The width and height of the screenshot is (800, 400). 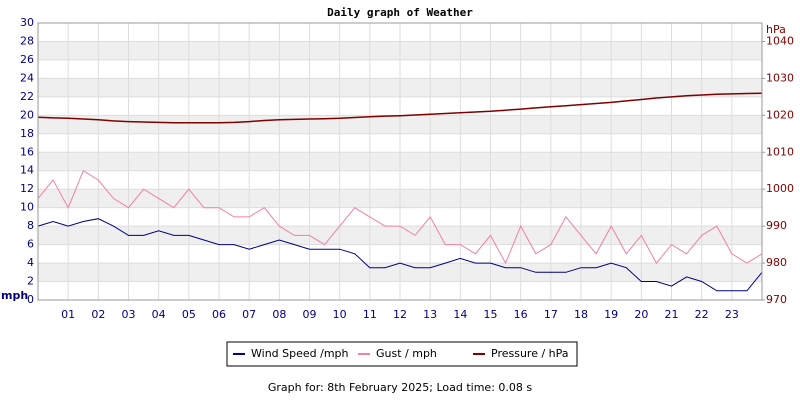 What do you see at coordinates (30, 262) in the screenshot?
I see `y-tick-label: 4` at bounding box center [30, 262].